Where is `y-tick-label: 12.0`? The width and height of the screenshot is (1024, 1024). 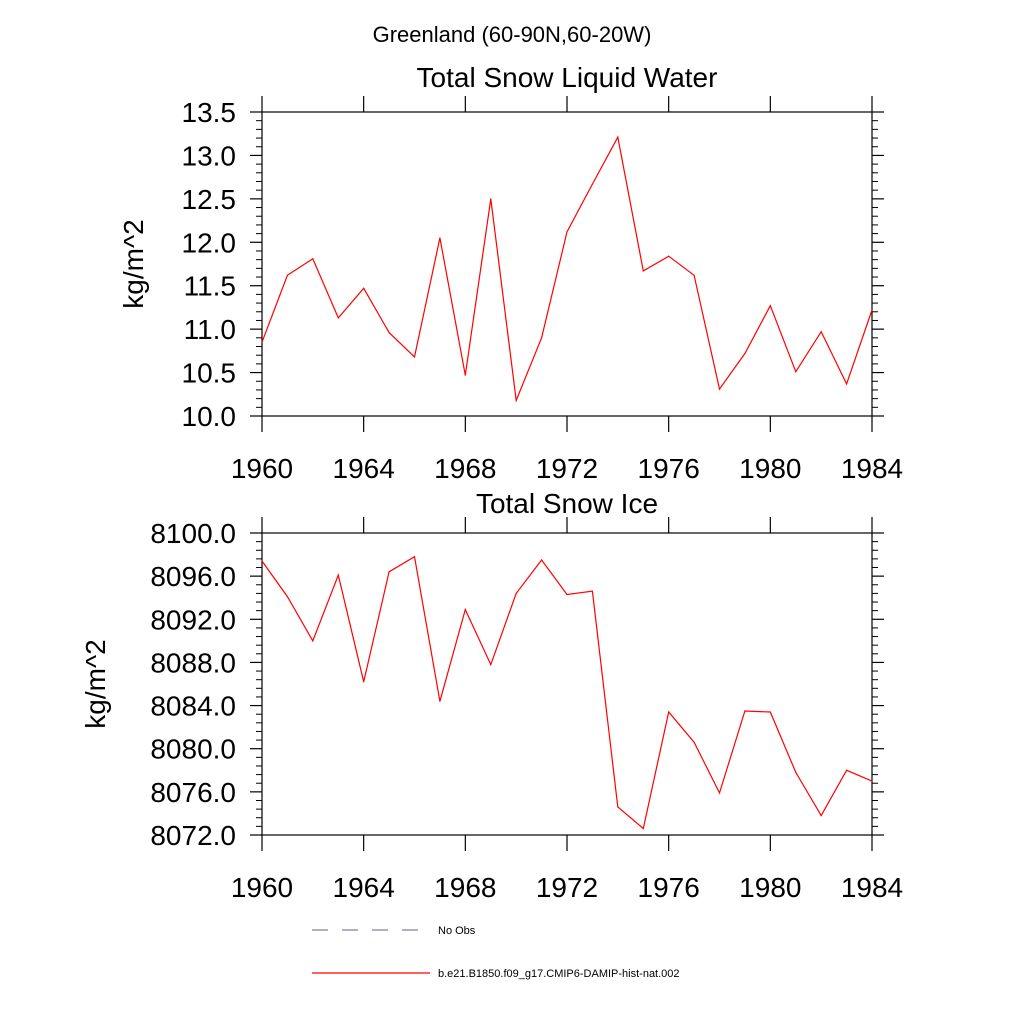
y-tick-label: 12.0 is located at coordinates (209, 242).